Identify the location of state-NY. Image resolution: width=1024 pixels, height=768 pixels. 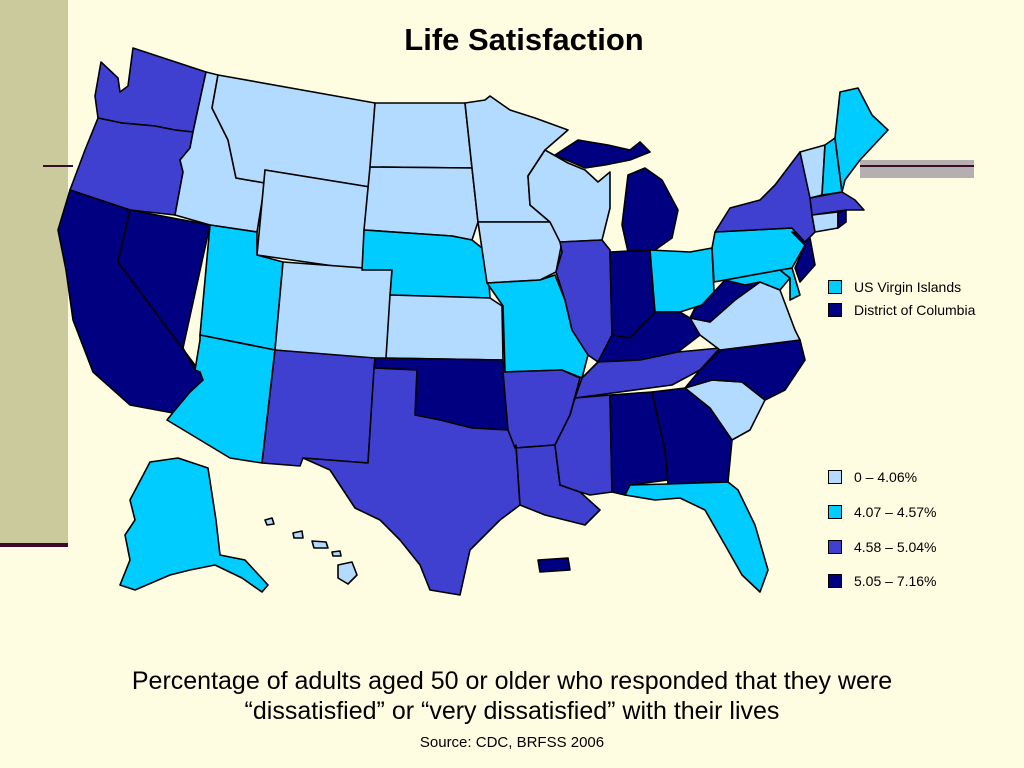
(765, 197).